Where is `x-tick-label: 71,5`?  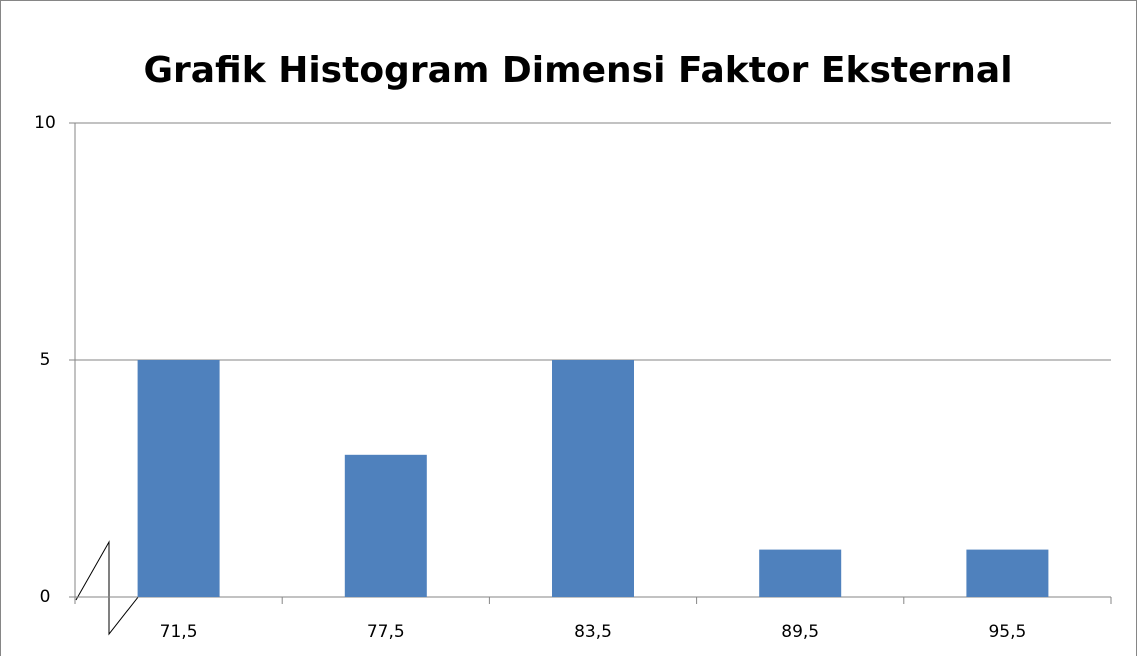
x-tick-label: 71,5 is located at coordinates (179, 632).